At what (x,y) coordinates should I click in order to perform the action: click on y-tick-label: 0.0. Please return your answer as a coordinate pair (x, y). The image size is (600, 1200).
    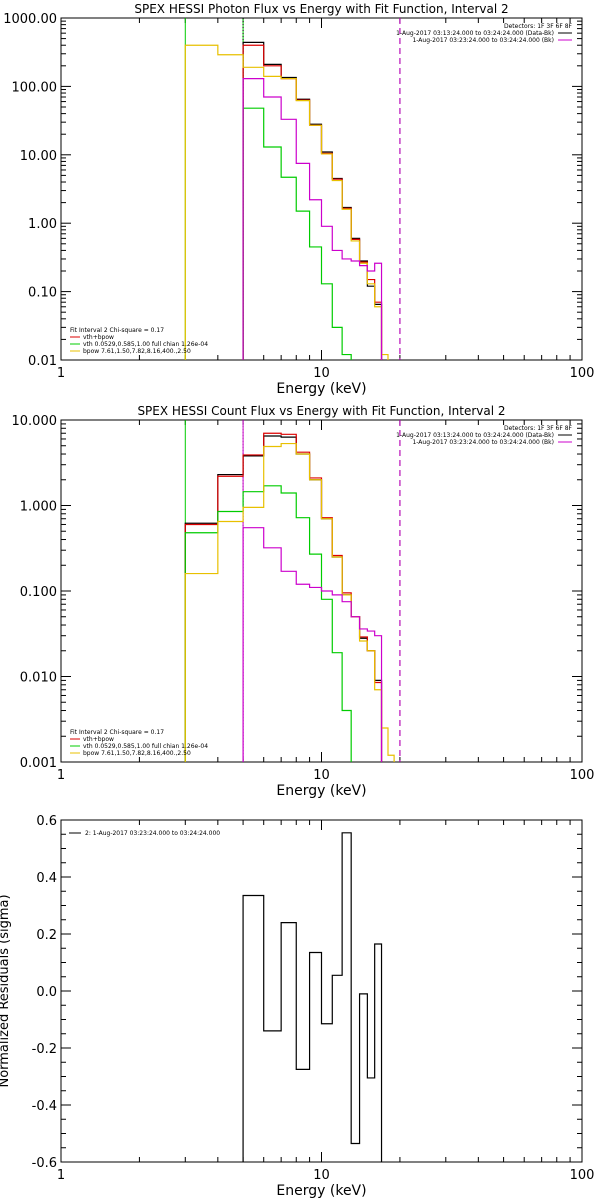
    Looking at the image, I should click on (46, 992).